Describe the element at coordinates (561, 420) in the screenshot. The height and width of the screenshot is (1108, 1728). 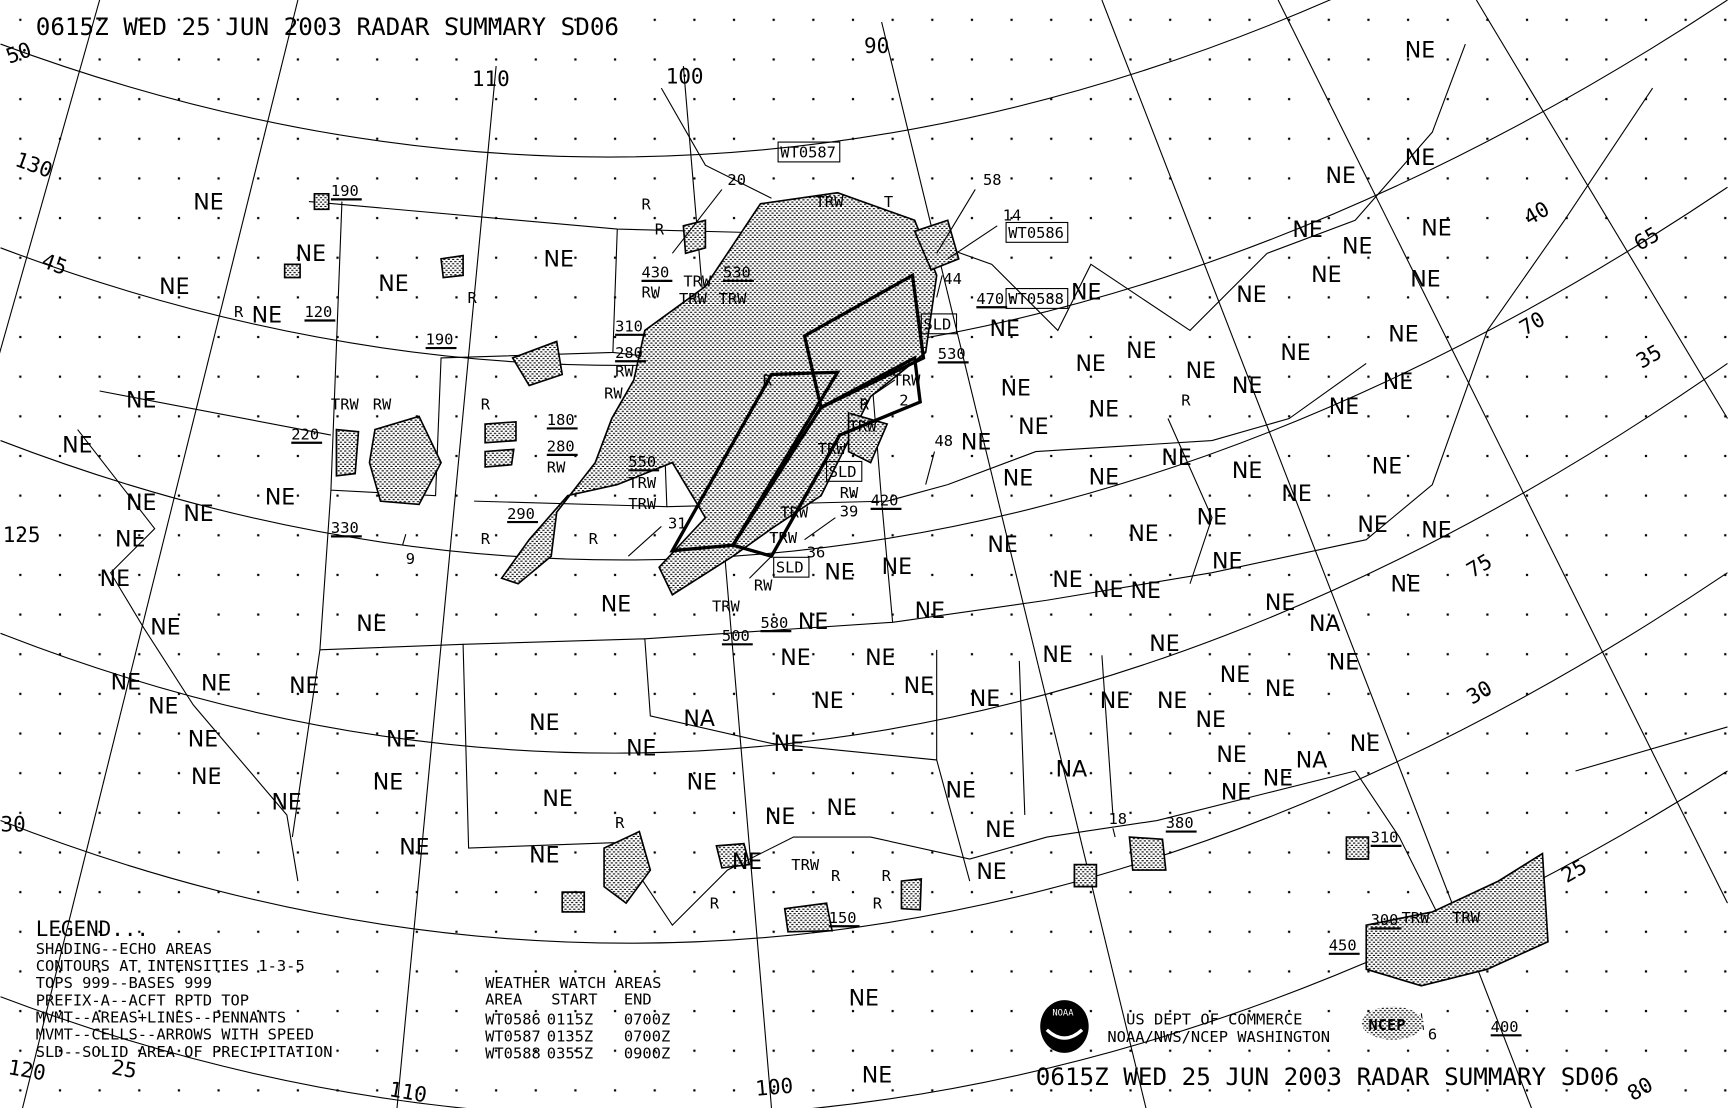
I see `echo-top-label: 180` at that location.